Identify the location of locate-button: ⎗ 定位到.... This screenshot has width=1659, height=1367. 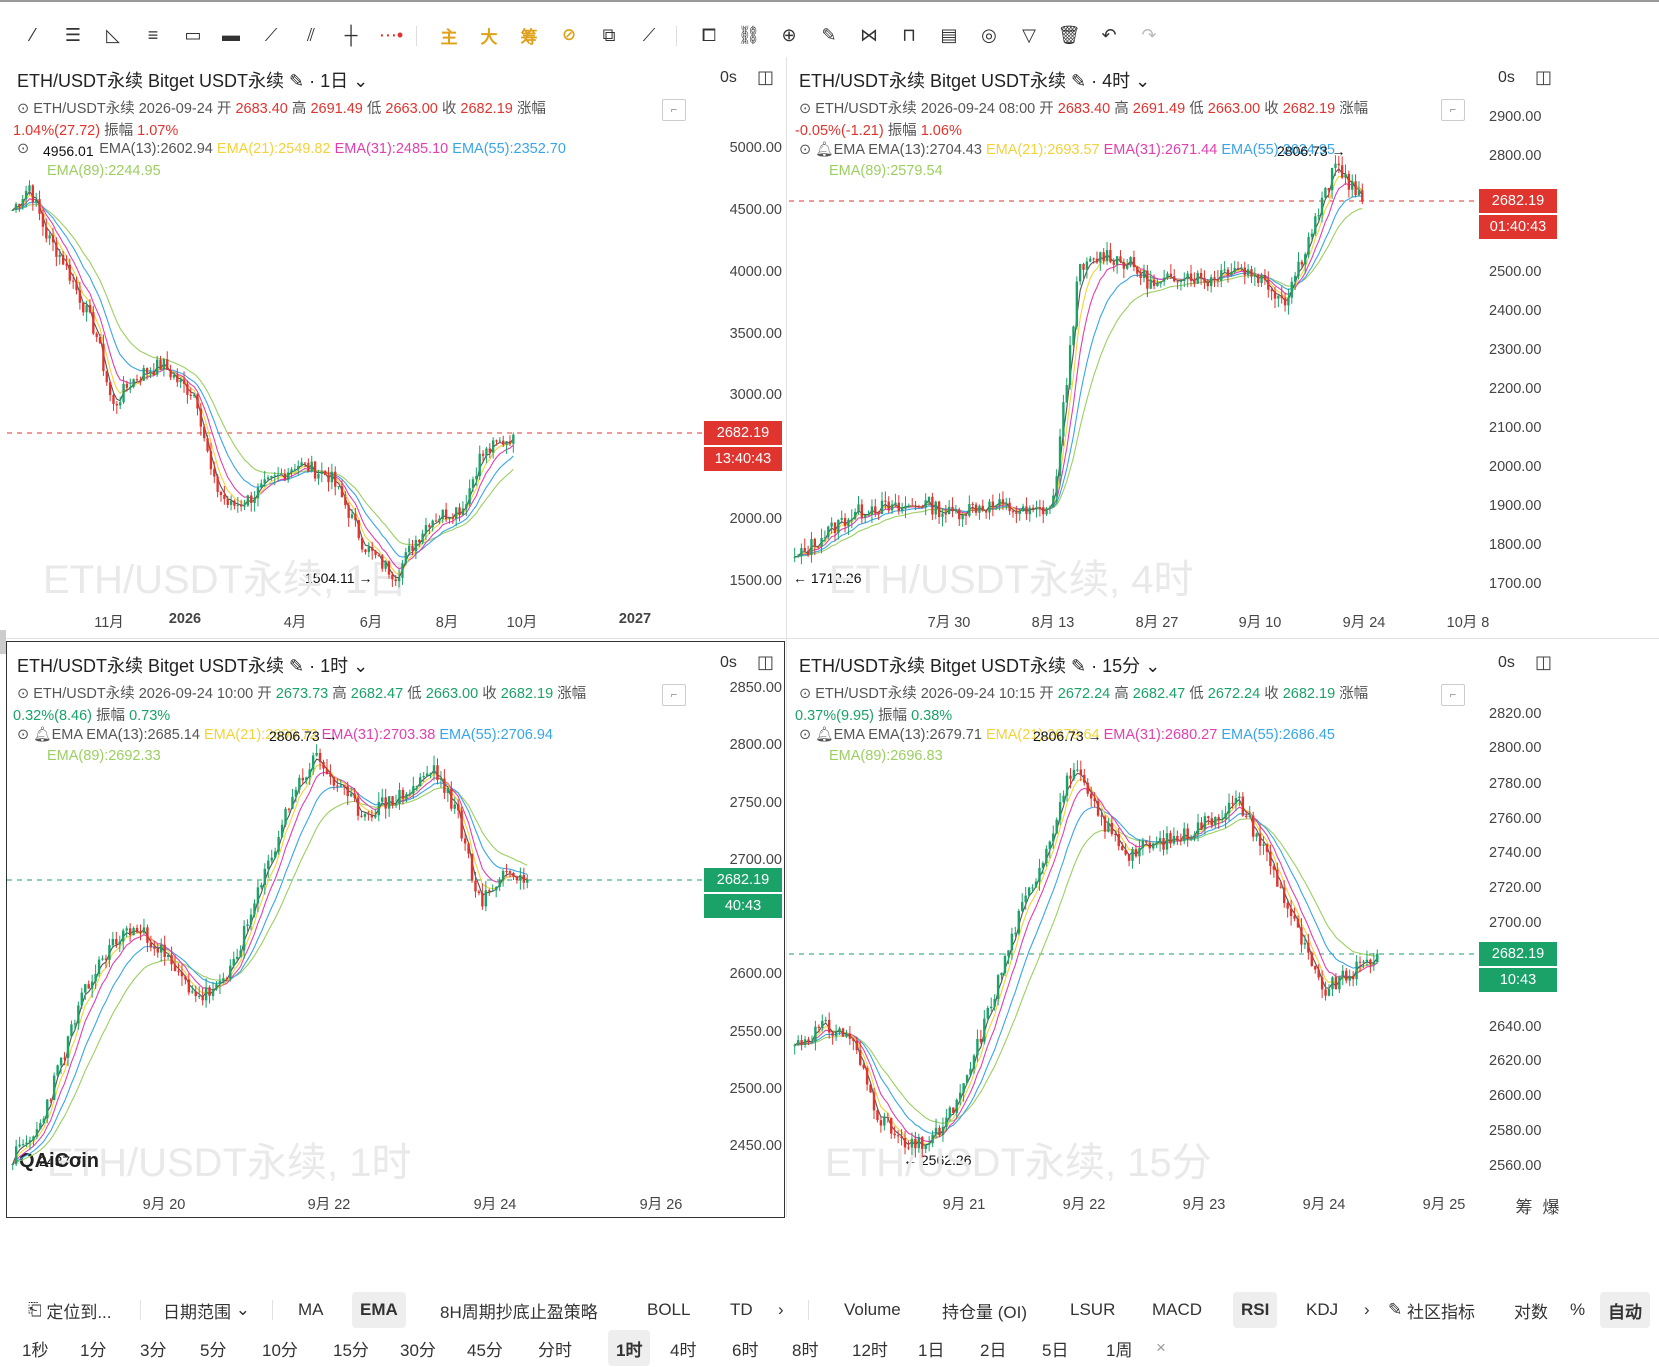
(70, 1310).